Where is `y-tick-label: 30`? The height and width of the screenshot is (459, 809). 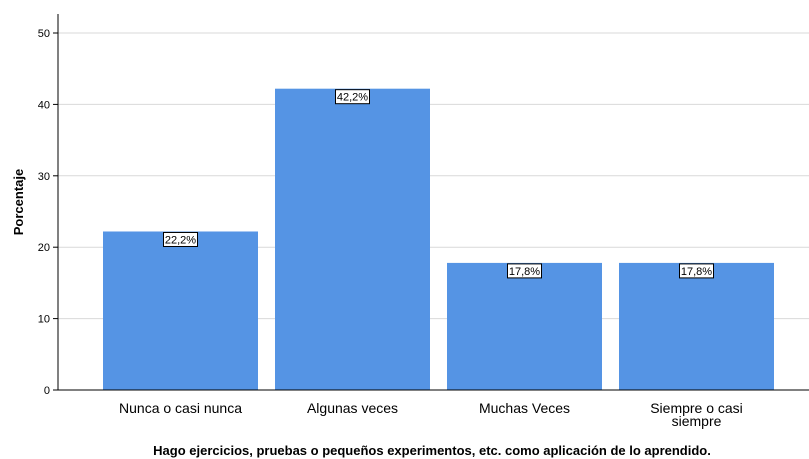 y-tick-label: 30 is located at coordinates (44, 177).